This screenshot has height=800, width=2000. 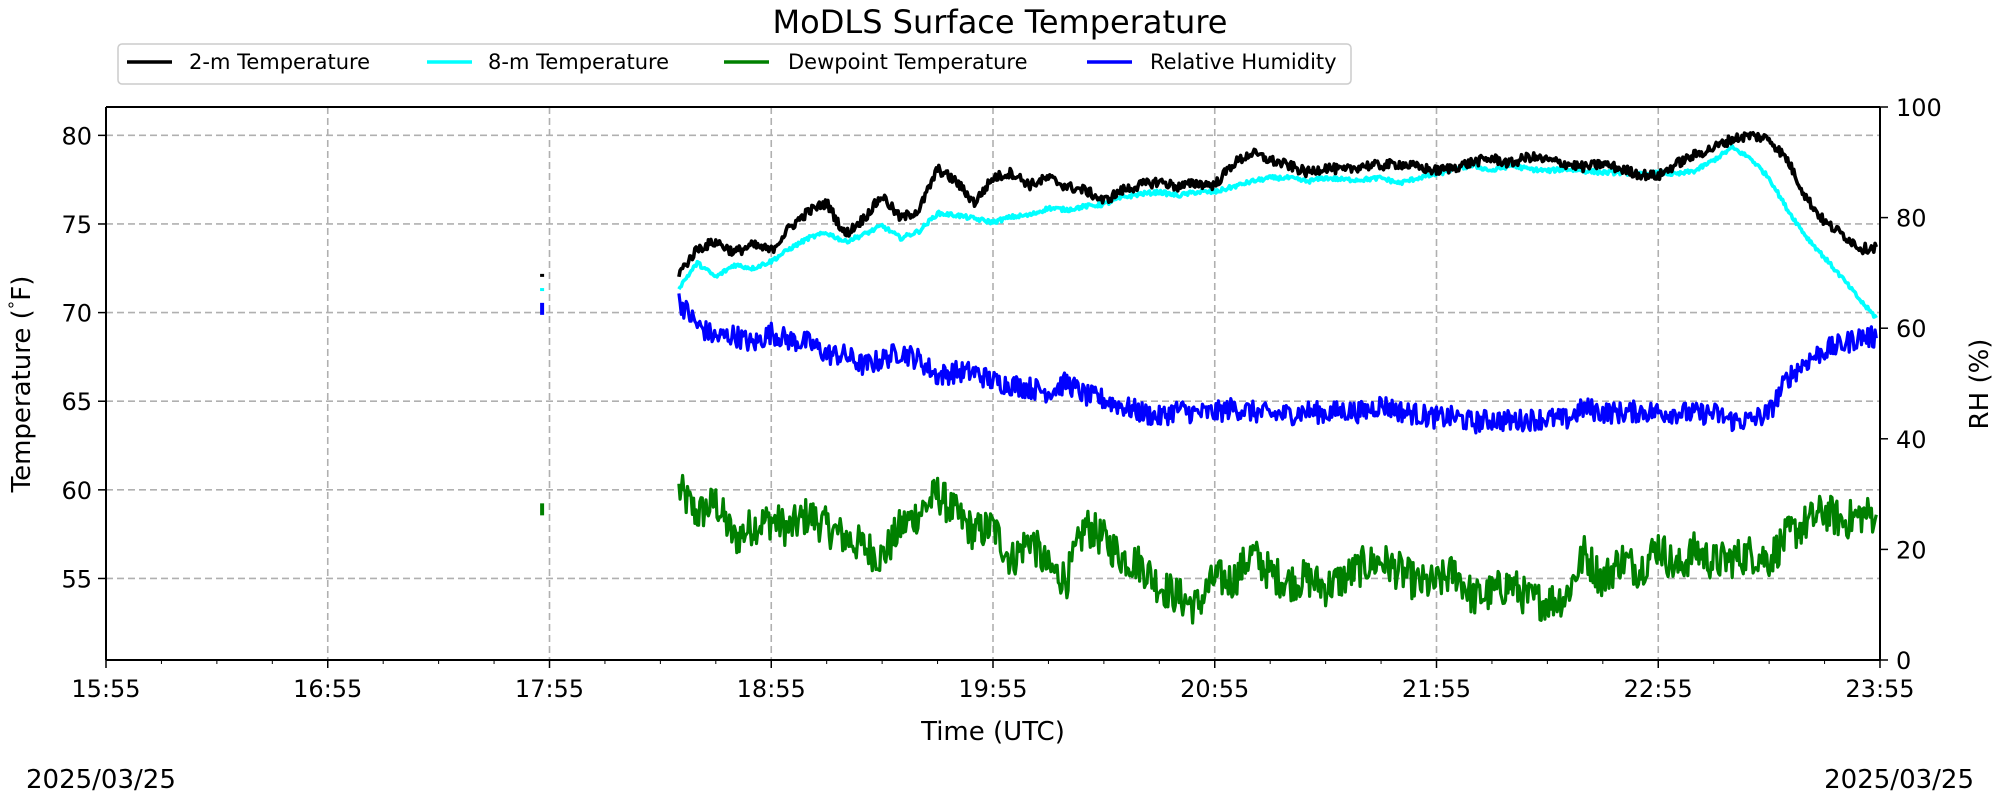 What do you see at coordinates (1658, 689) in the screenshot?
I see `x-tick-label: 22:55` at bounding box center [1658, 689].